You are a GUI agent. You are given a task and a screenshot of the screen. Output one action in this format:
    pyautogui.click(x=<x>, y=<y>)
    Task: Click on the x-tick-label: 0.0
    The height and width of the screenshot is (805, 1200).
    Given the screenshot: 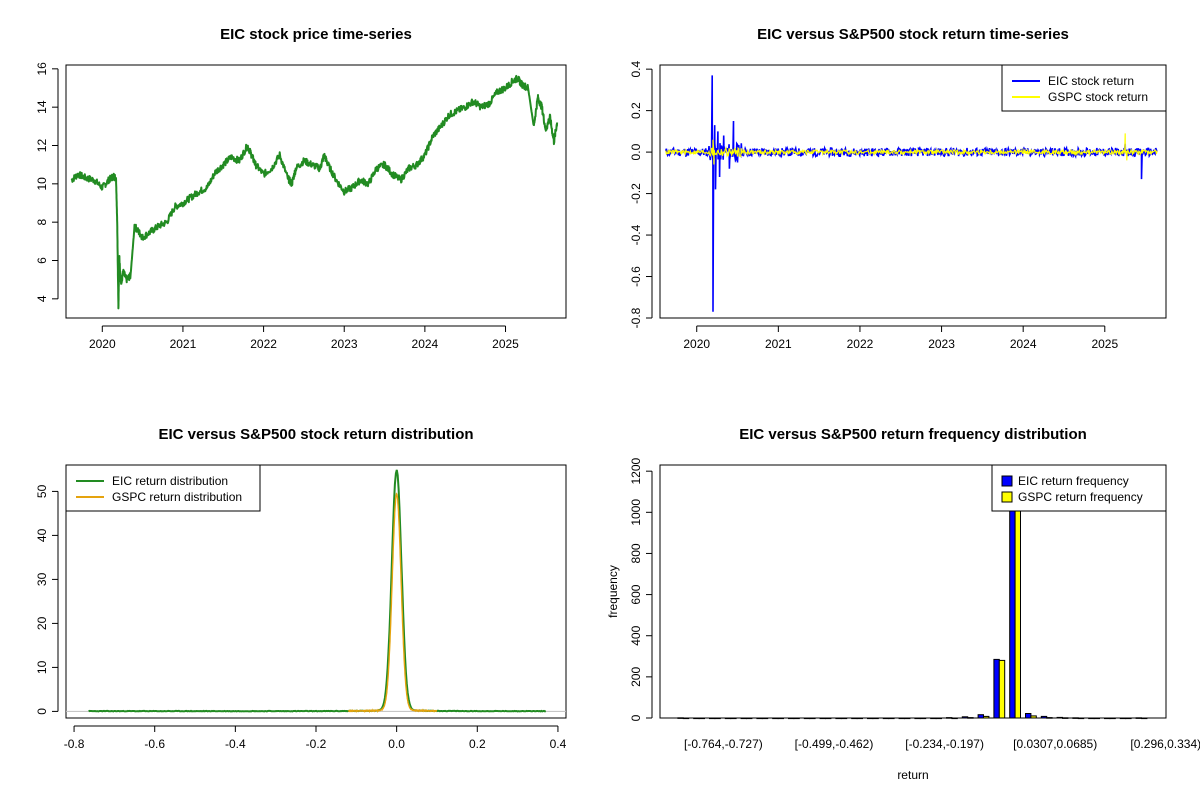 What is the action you would take?
    pyautogui.click(x=396, y=744)
    